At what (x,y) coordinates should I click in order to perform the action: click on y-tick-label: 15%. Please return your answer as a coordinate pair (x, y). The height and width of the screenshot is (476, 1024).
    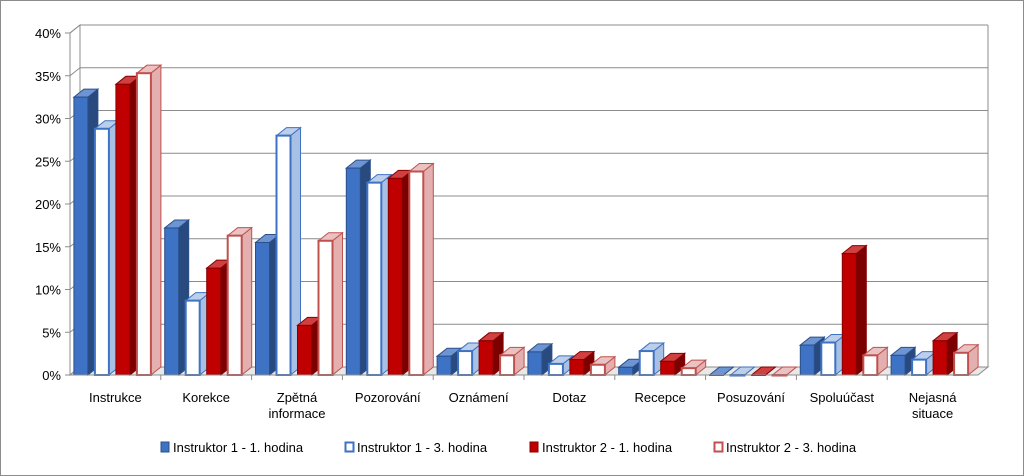
    Looking at the image, I should click on (48, 247).